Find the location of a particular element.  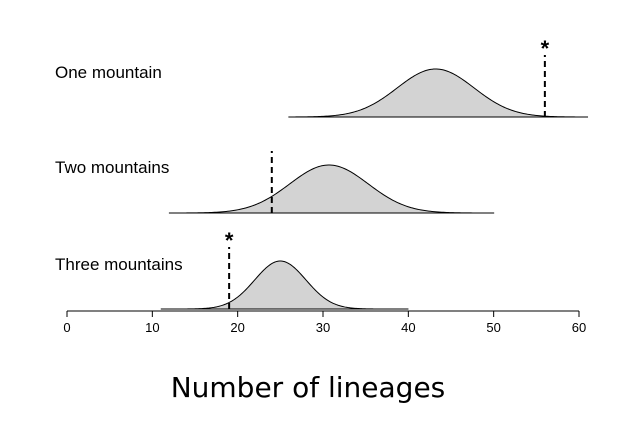

panel-label: Two mountains is located at coordinates (112, 167).